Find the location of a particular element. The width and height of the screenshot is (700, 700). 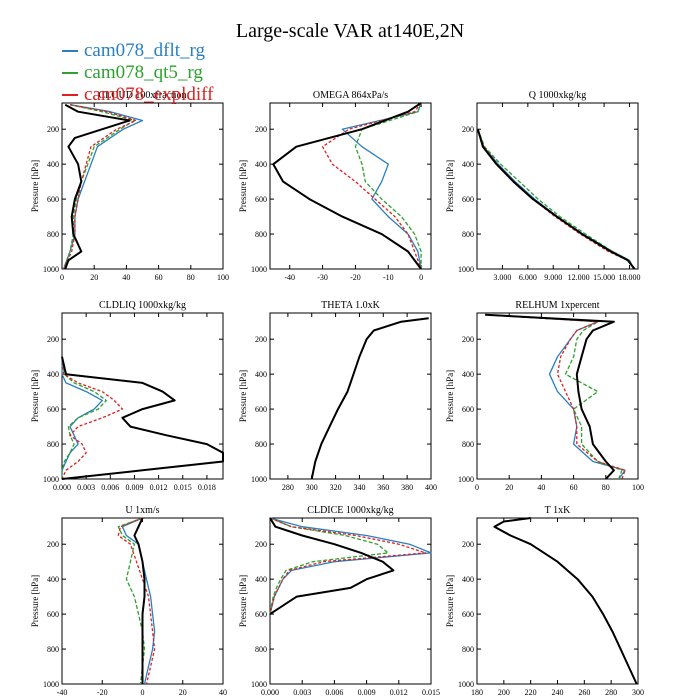

x-tick-label: 340 is located at coordinates (359, 487).